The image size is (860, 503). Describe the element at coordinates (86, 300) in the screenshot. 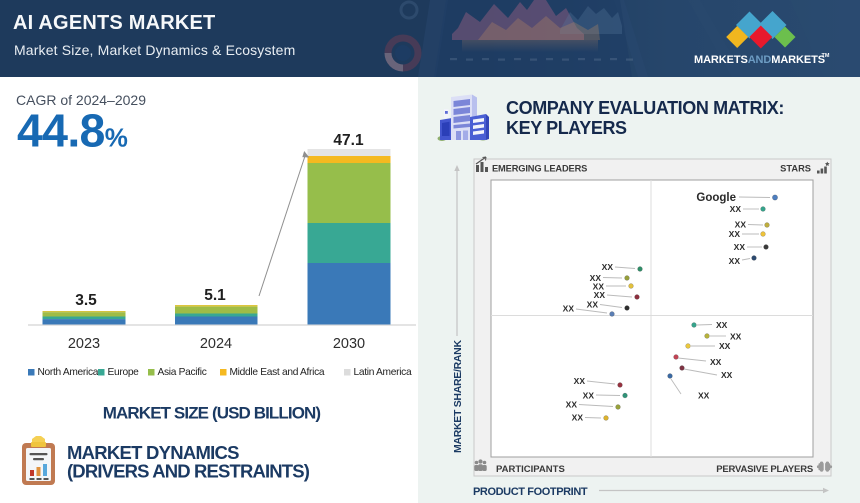

I see `svg-text: 3.5` at that location.